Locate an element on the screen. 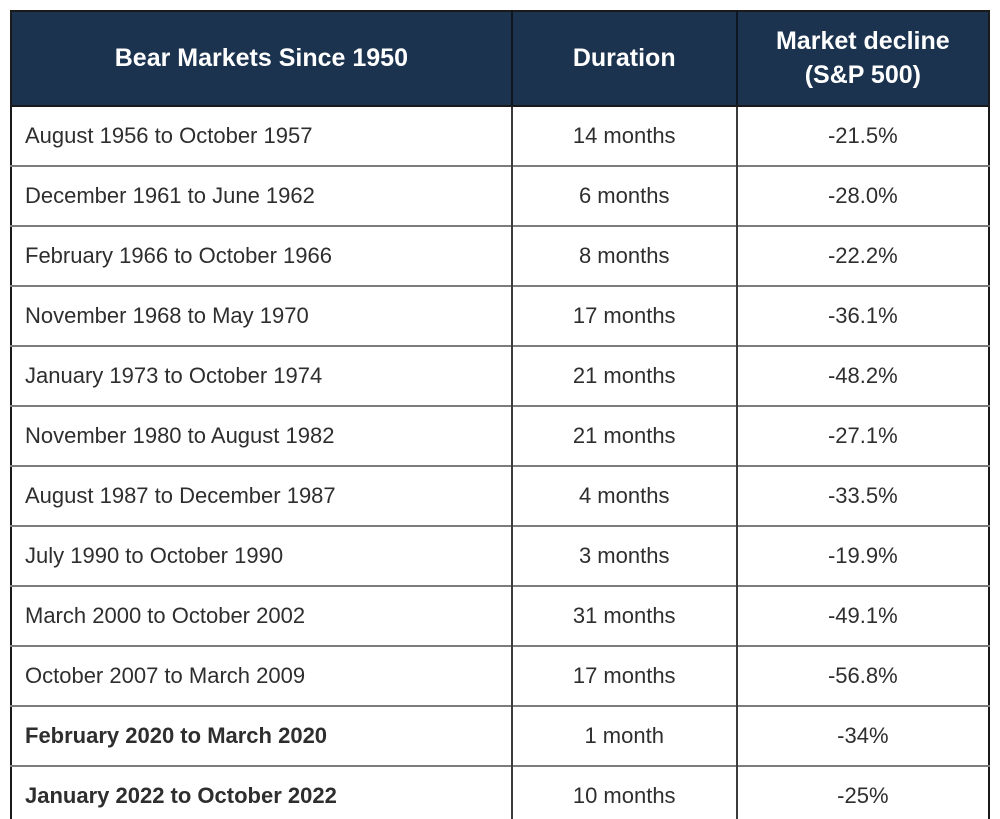 This screenshot has height=819, width=1000. duration-cell: 31 months is located at coordinates (623, 615).